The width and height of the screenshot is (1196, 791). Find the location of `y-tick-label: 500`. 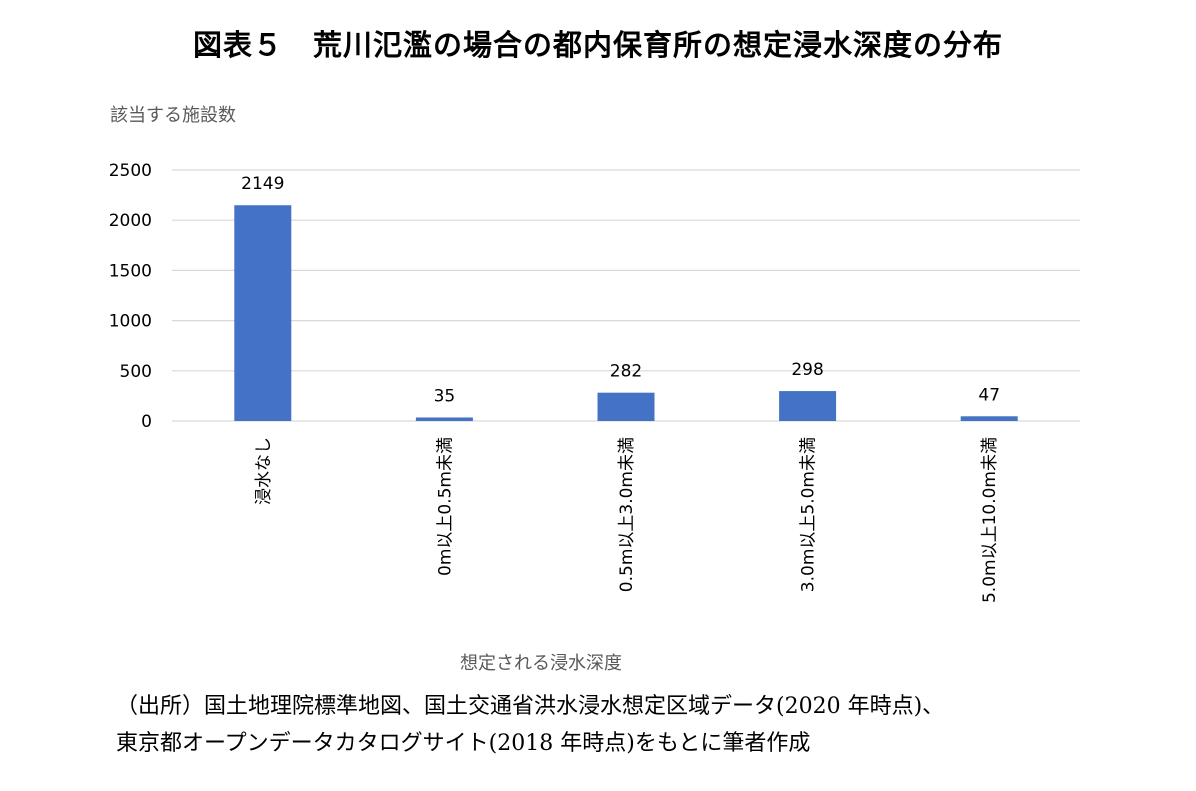

y-tick-label: 500 is located at coordinates (136, 372).